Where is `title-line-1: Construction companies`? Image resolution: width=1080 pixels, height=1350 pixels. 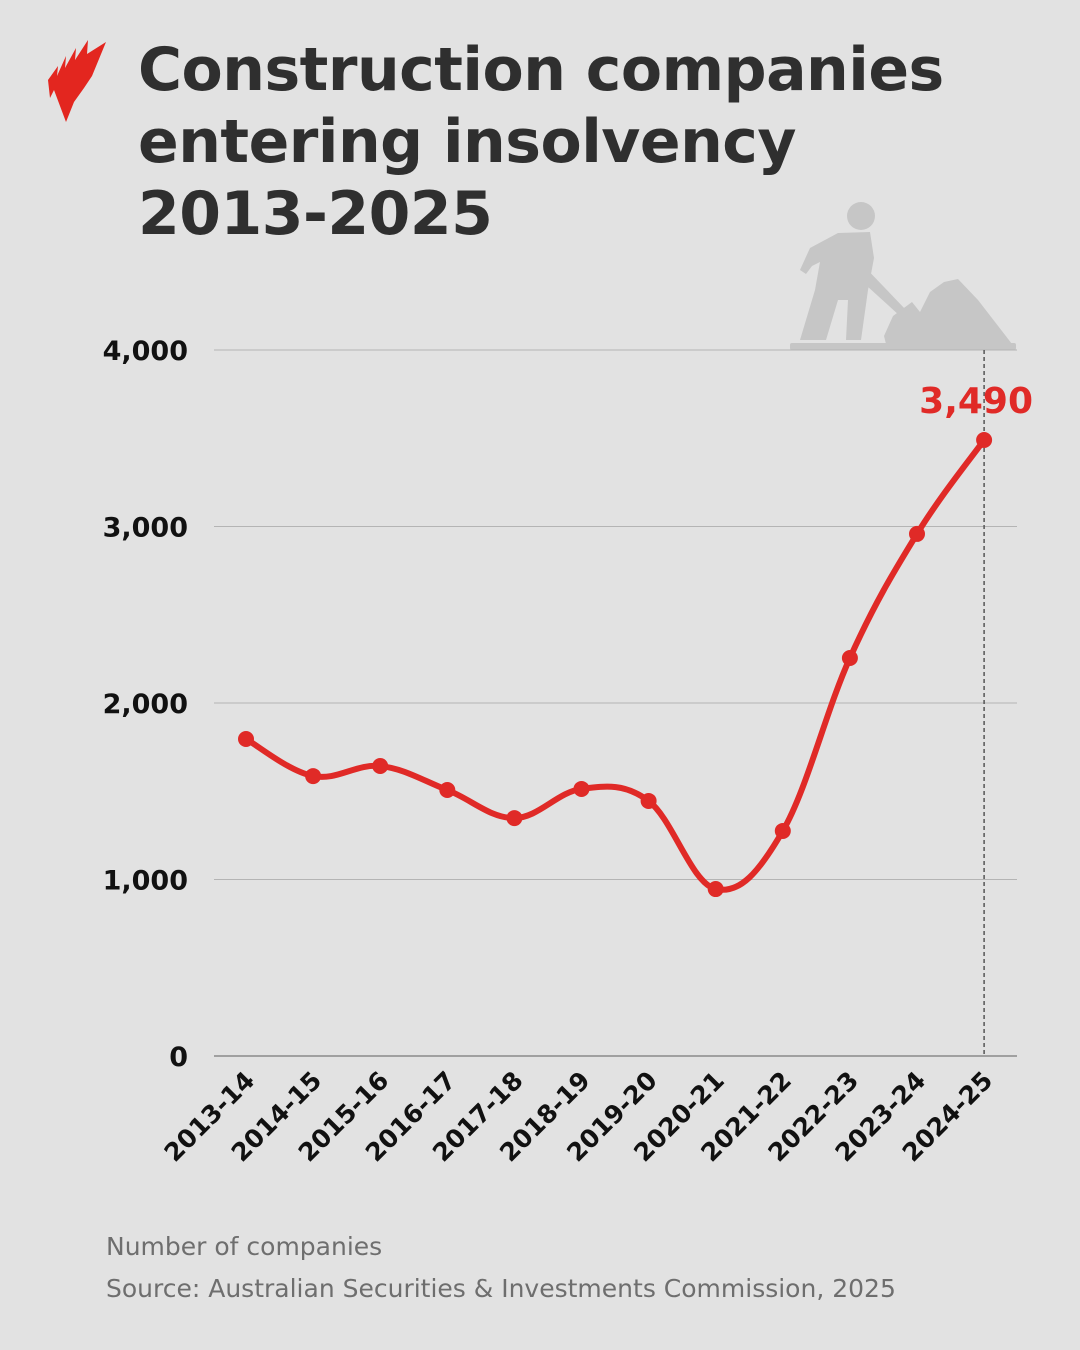 title-line-1: Construction companies is located at coordinates (541, 70).